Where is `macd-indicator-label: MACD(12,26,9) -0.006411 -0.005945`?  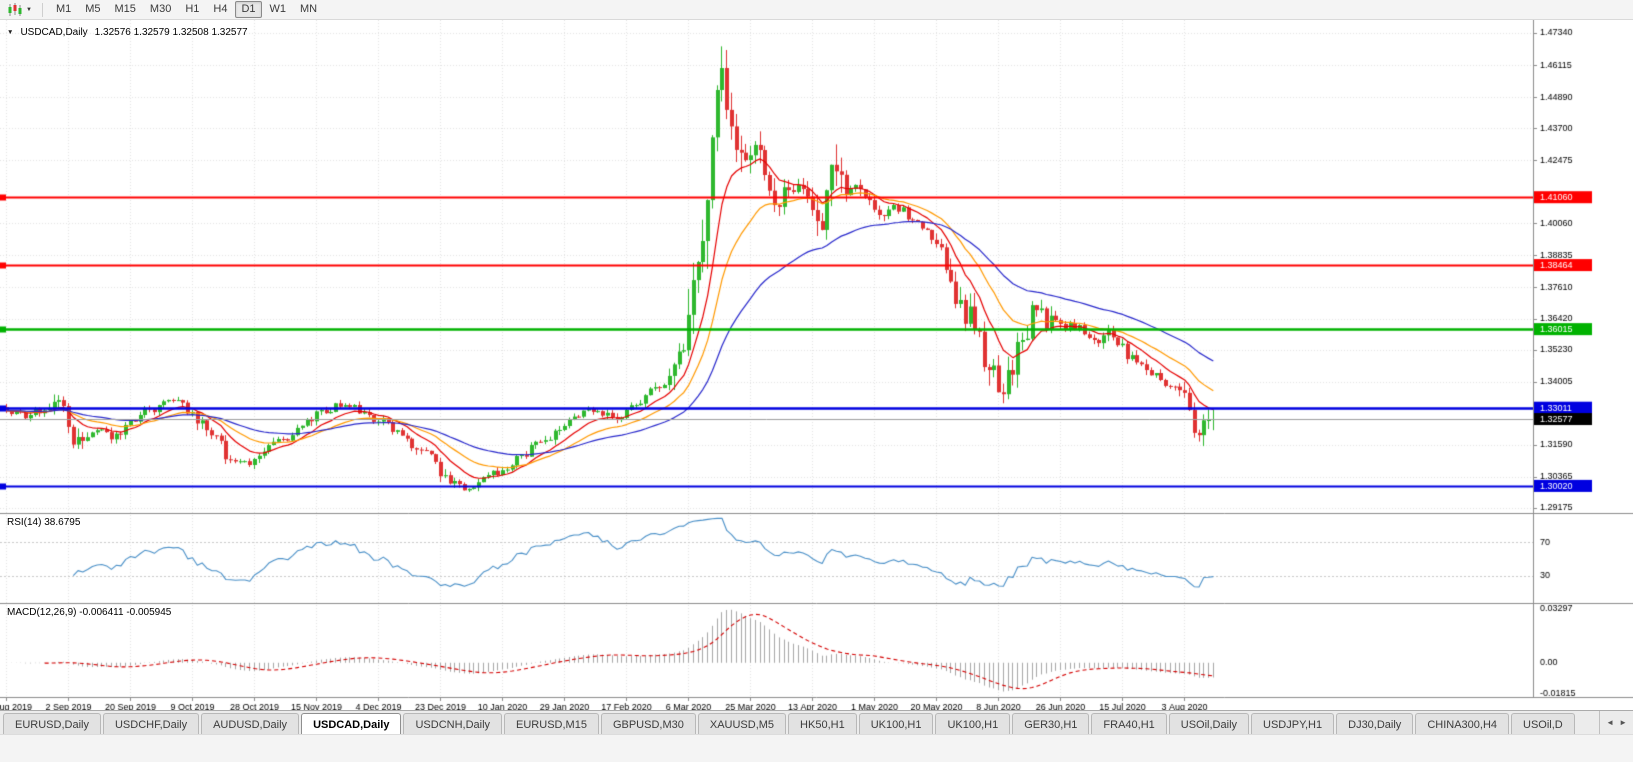 macd-indicator-label: MACD(12,26,9) -0.006411 -0.005945 is located at coordinates (89, 612).